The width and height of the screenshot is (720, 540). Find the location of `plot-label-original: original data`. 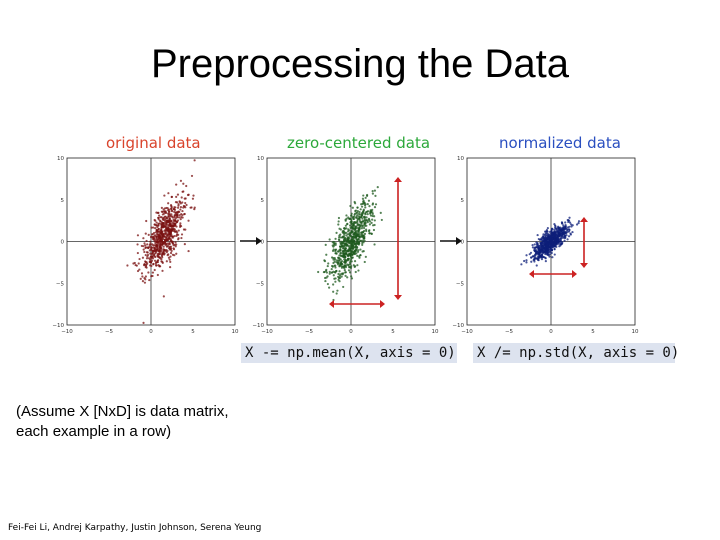

plot-label-original: original data is located at coordinates (153, 143).